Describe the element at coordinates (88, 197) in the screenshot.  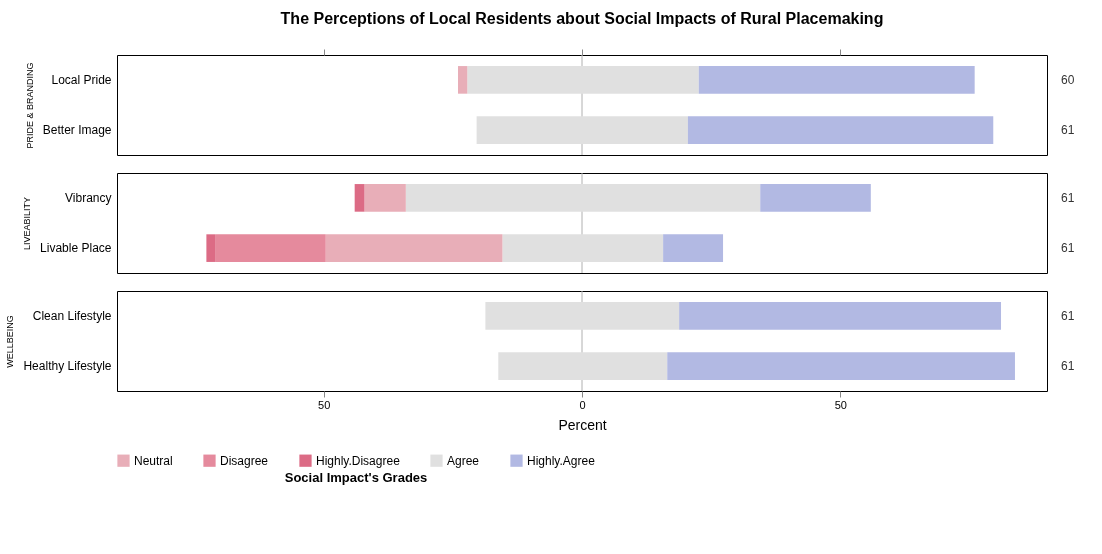
I see `y-tick-label: Vibrancy` at that location.